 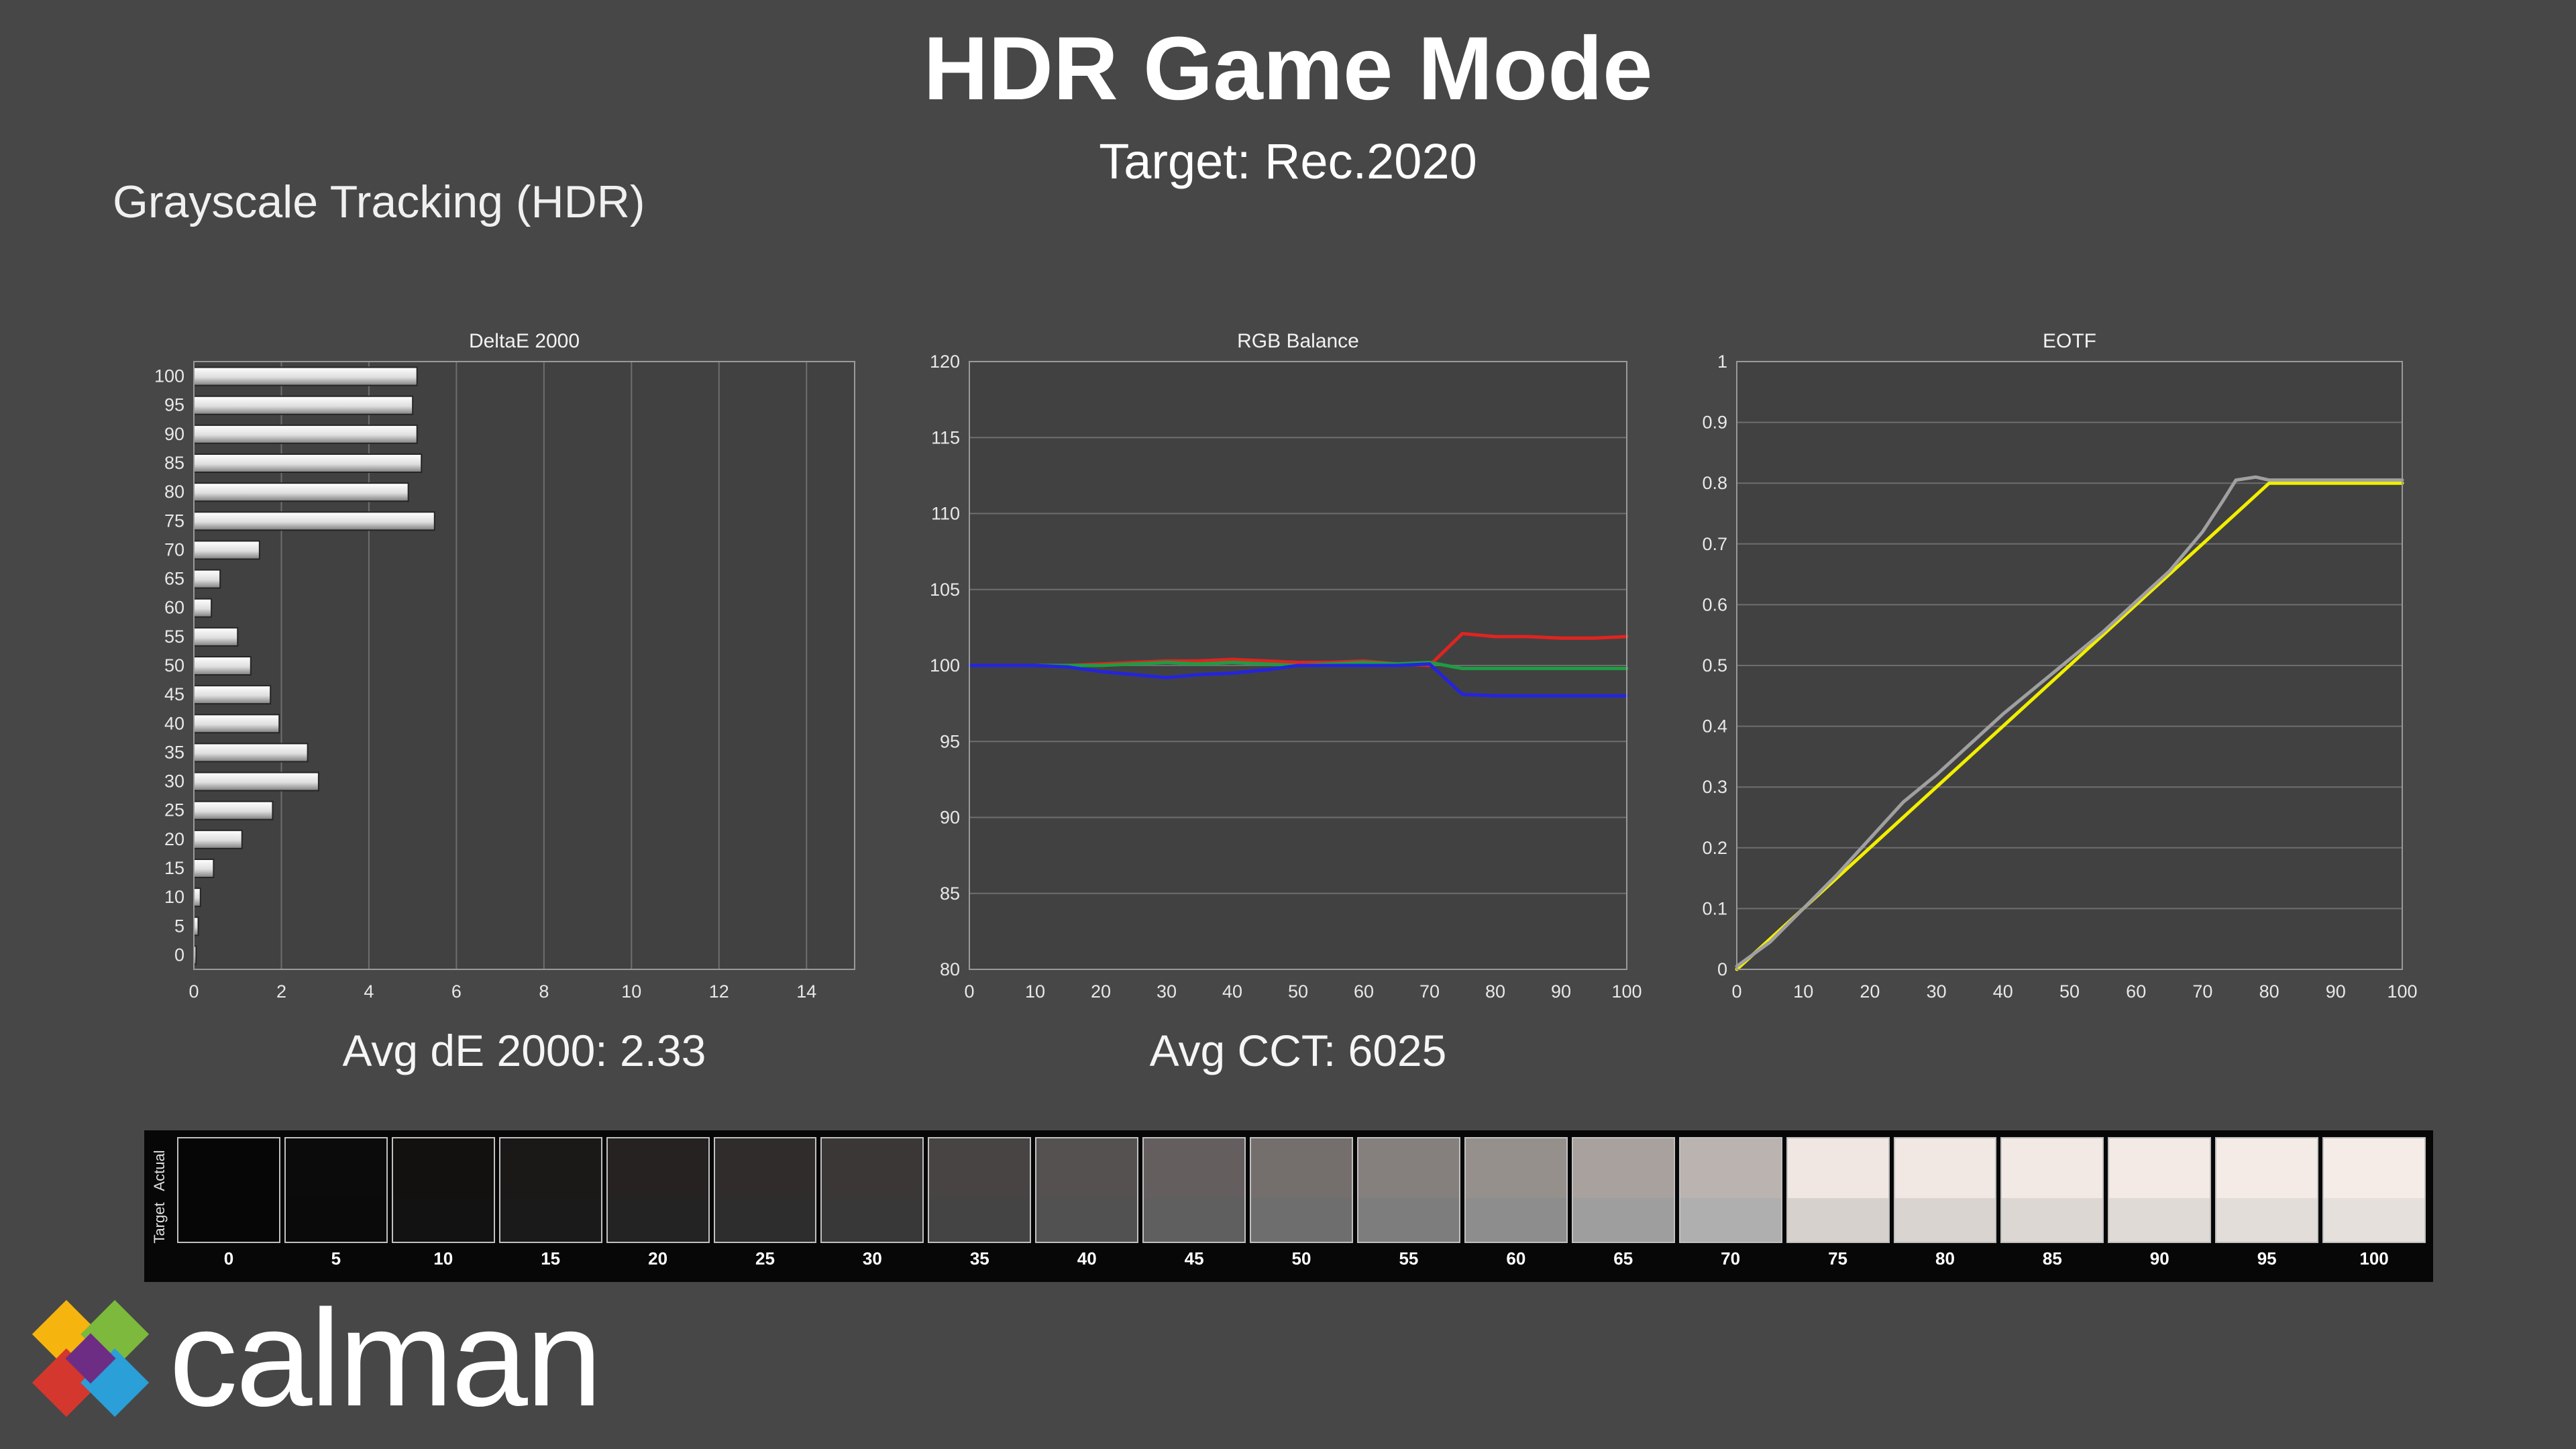 What do you see at coordinates (1714, 787) in the screenshot?
I see `svg-text: 0.3` at bounding box center [1714, 787].